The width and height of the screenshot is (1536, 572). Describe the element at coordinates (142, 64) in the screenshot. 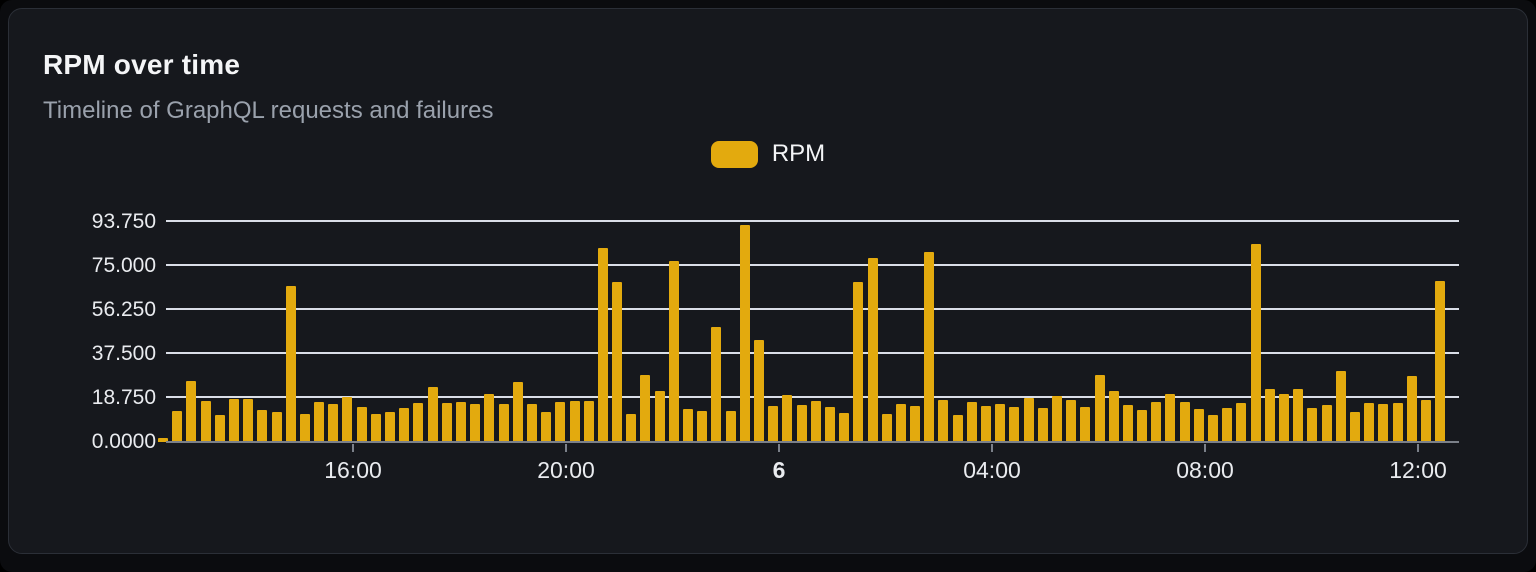

I see `chart-title: RPM over time` at that location.